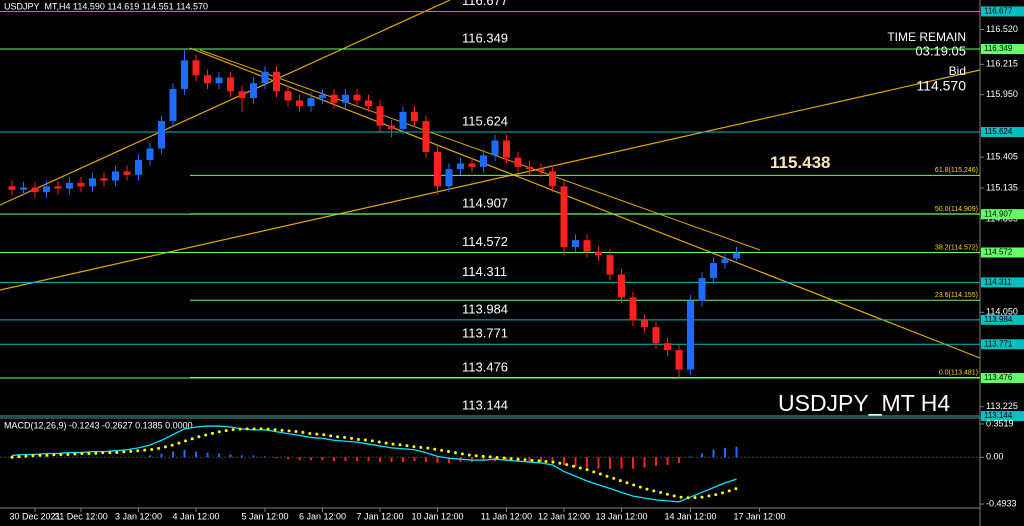 The image size is (1024, 526). Describe the element at coordinates (1002, 94) in the screenshot. I see `y-tick-label: 115.950` at that location.